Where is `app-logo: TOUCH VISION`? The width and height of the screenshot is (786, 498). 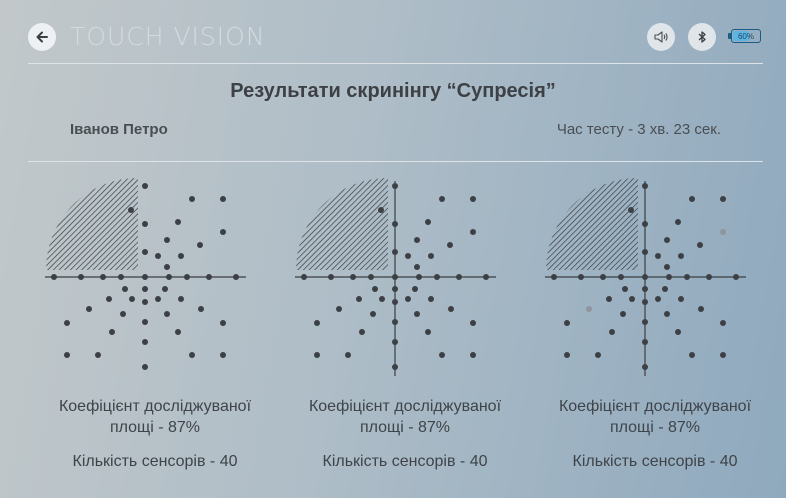
app-logo: TOUCH VISION is located at coordinates (168, 36).